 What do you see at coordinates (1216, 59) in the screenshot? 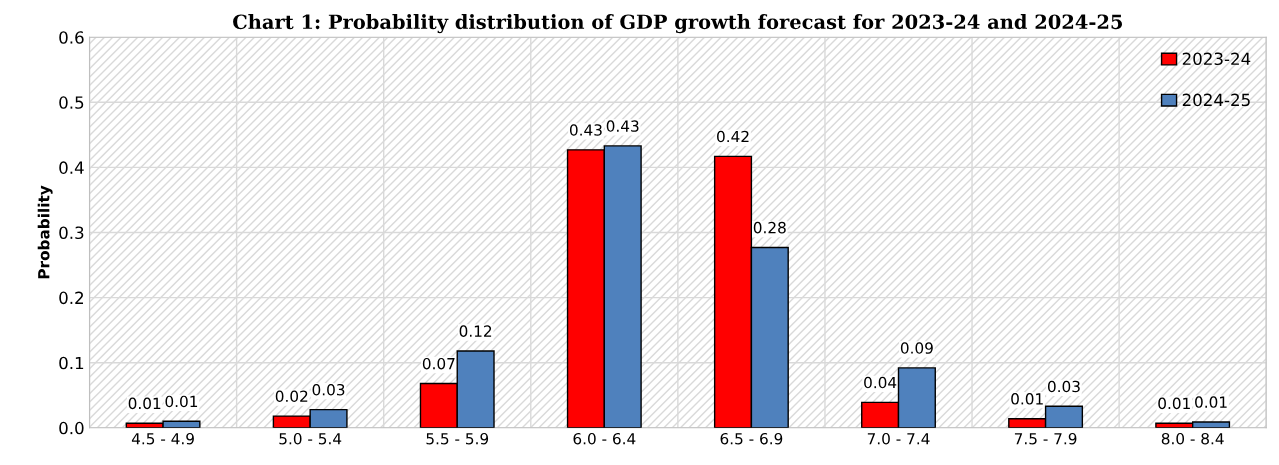
I see `legend-label: 2023-24` at bounding box center [1216, 59].